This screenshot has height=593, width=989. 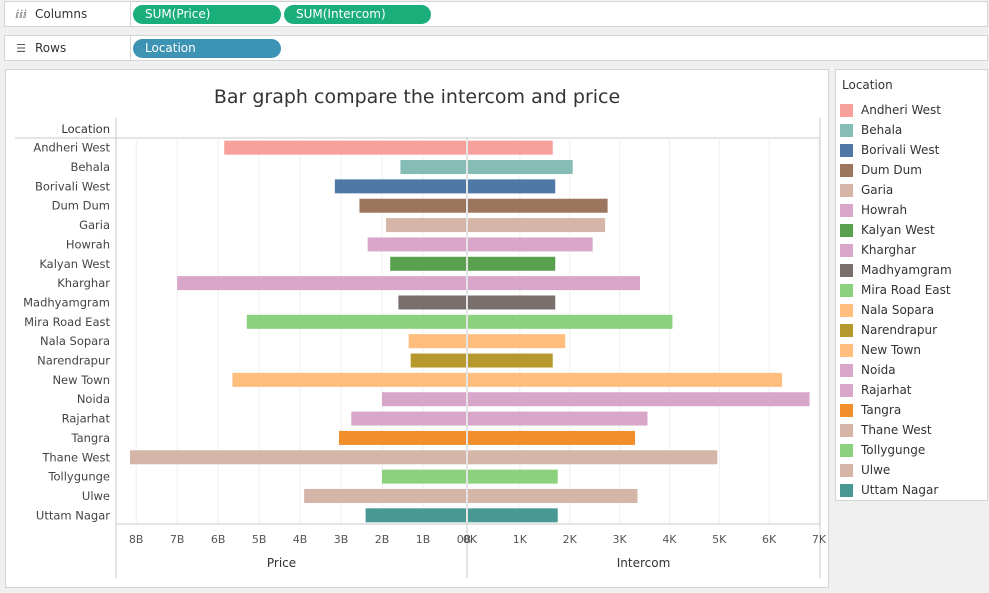 What do you see at coordinates (357, 14) in the screenshot?
I see `sum-intercom-pill: SUM(Intercom)` at bounding box center [357, 14].